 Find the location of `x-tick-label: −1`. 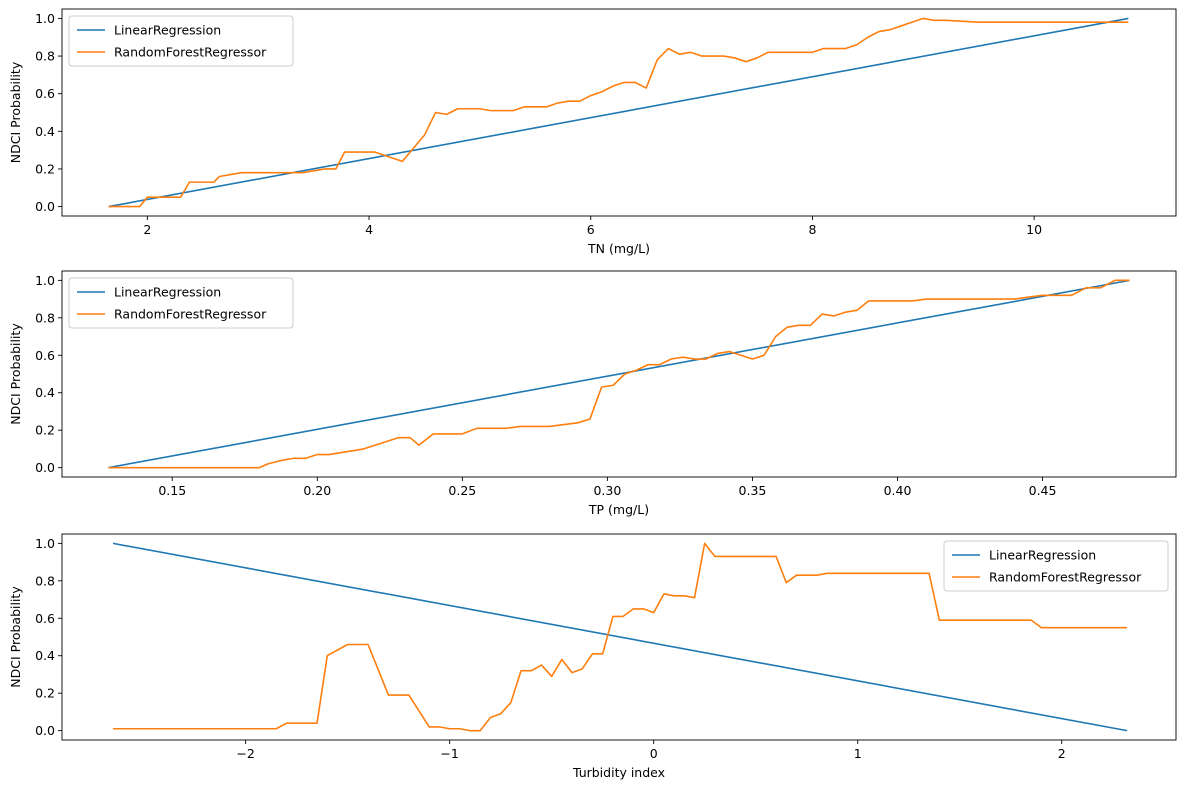

x-tick-label: −1 is located at coordinates (449, 753).